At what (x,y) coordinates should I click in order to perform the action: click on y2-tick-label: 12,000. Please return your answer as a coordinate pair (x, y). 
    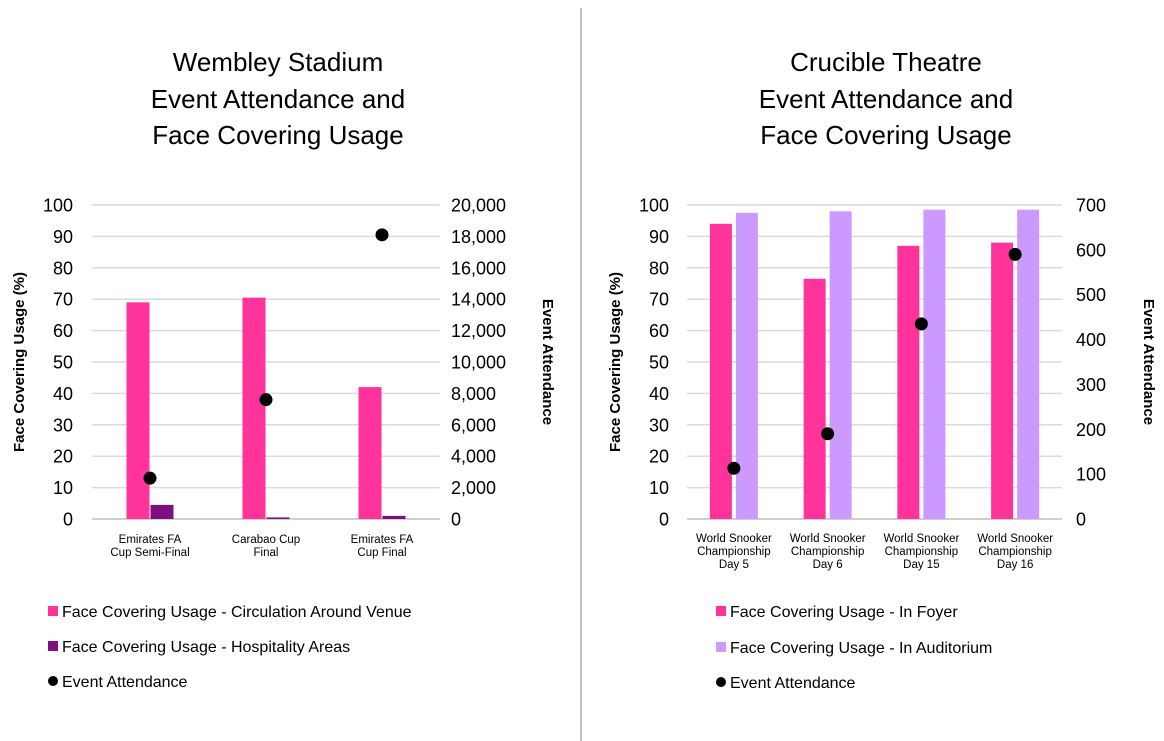
    Looking at the image, I should click on (478, 331).